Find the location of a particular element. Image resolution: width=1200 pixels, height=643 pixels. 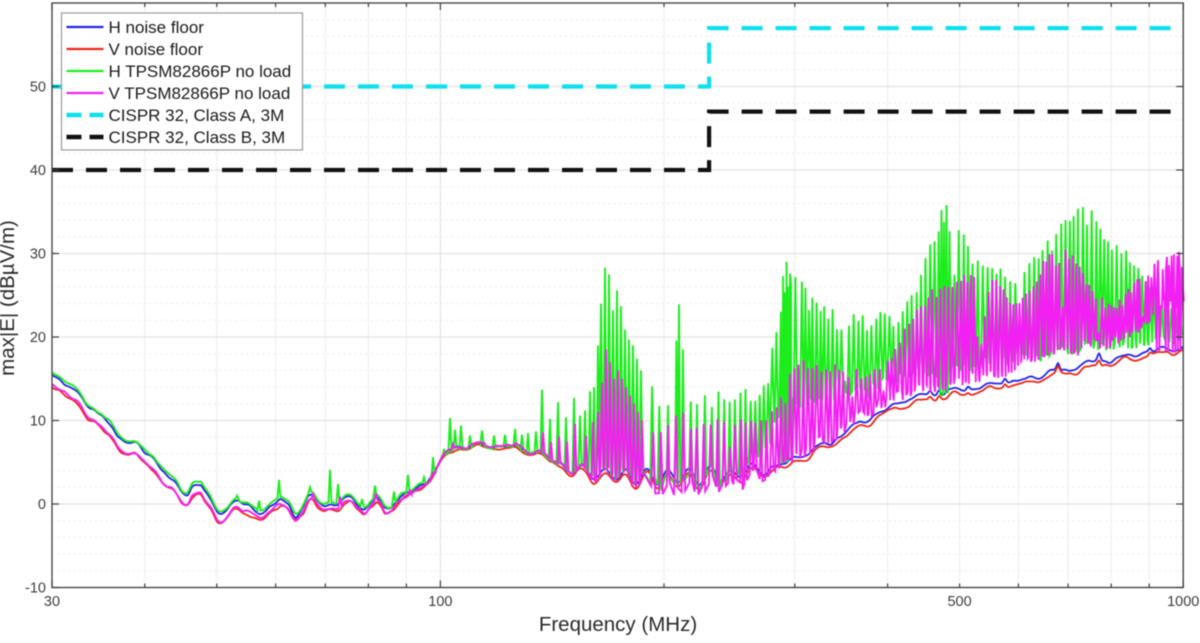

svg-text: 50 is located at coordinates (38, 88).